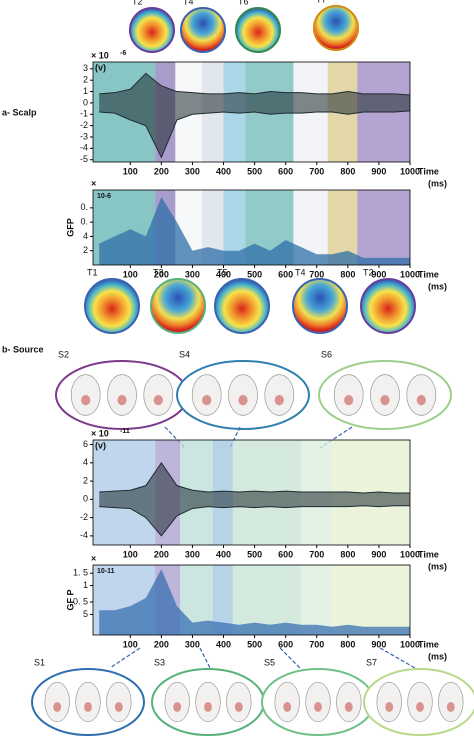 The height and width of the screenshot is (738, 474). What do you see at coordinates (192, 171) in the screenshot?
I see `x-tick-label: 300` at bounding box center [192, 171].